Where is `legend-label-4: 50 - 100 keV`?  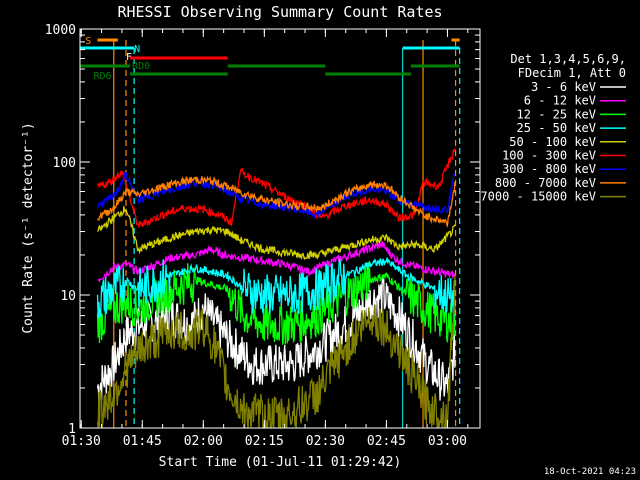 legend-label-4: 50 - 100 keV is located at coordinates (552, 142).